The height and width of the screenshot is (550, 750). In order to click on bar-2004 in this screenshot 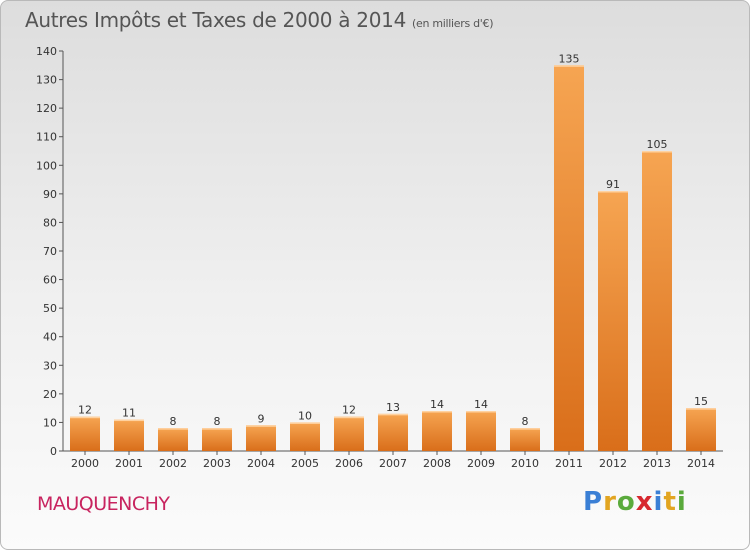, I will do `click(261, 438)`.